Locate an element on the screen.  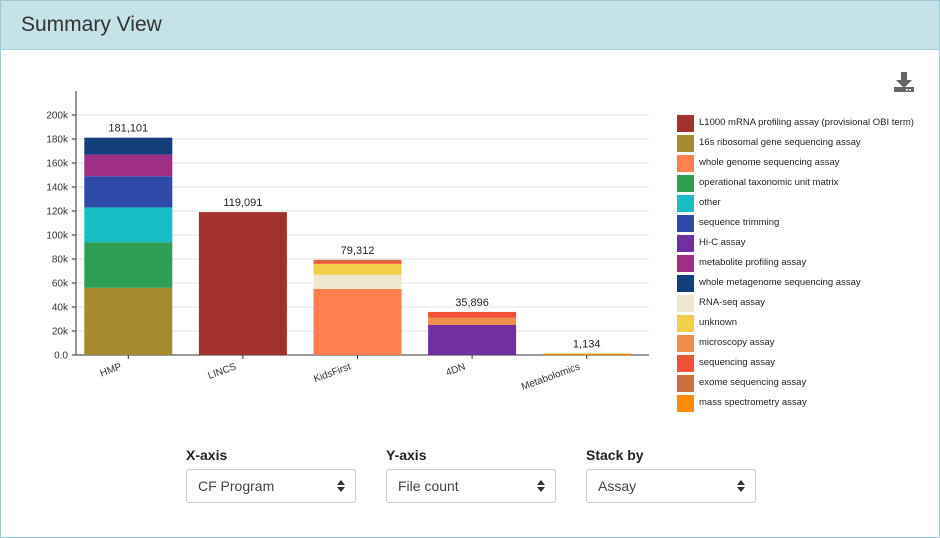
legend-label: other is located at coordinates (710, 202).